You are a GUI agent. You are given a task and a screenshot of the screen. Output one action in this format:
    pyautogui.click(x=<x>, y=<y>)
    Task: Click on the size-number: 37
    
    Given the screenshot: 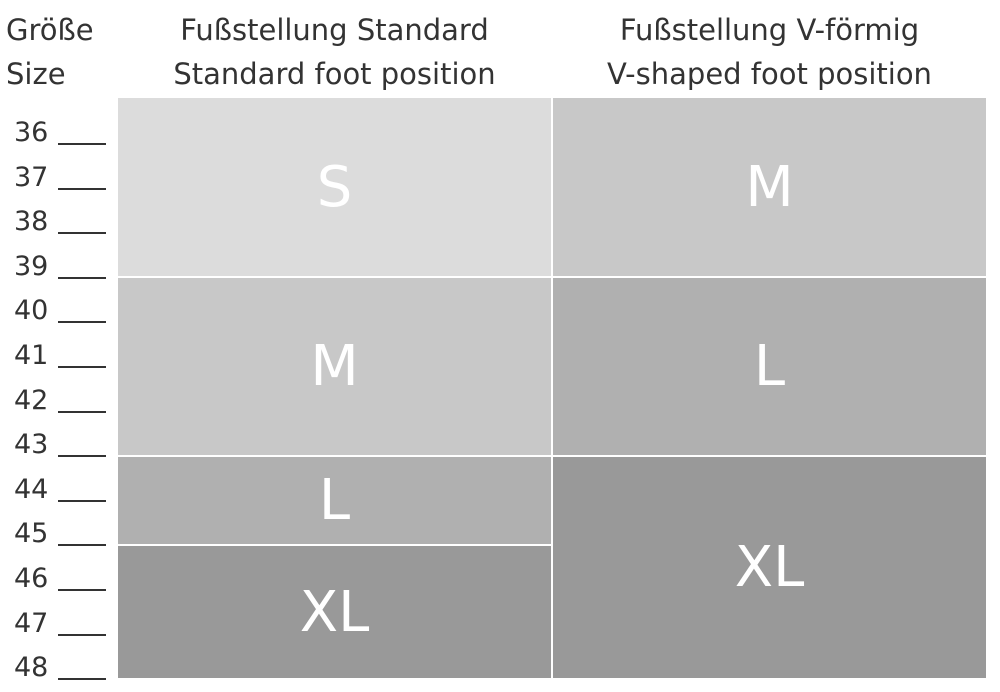 What is the action you would take?
    pyautogui.click(x=31, y=177)
    